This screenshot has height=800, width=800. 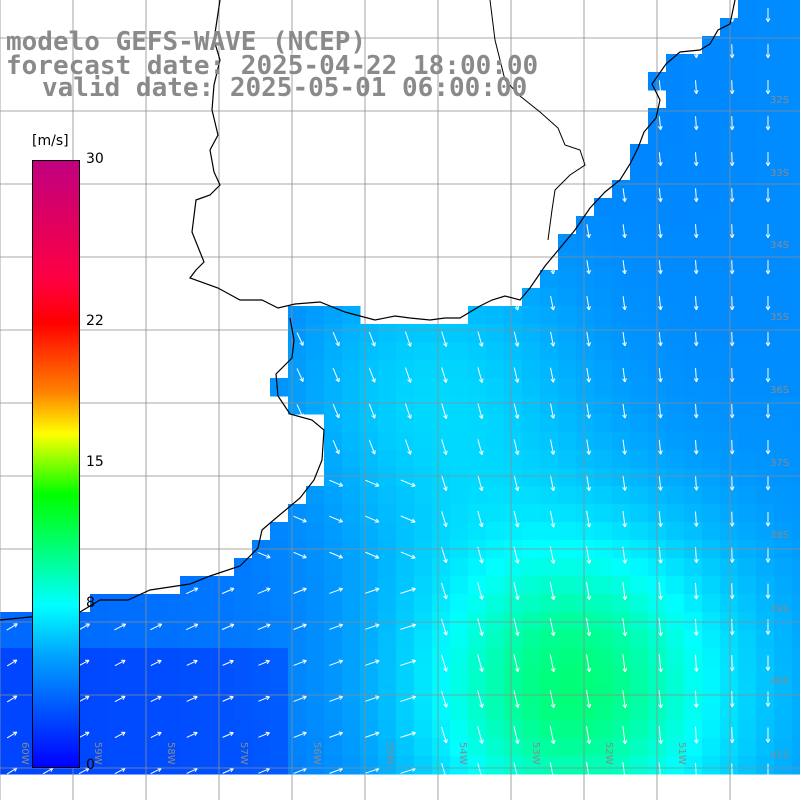 I want to click on inland-border, so click(x=537, y=120).